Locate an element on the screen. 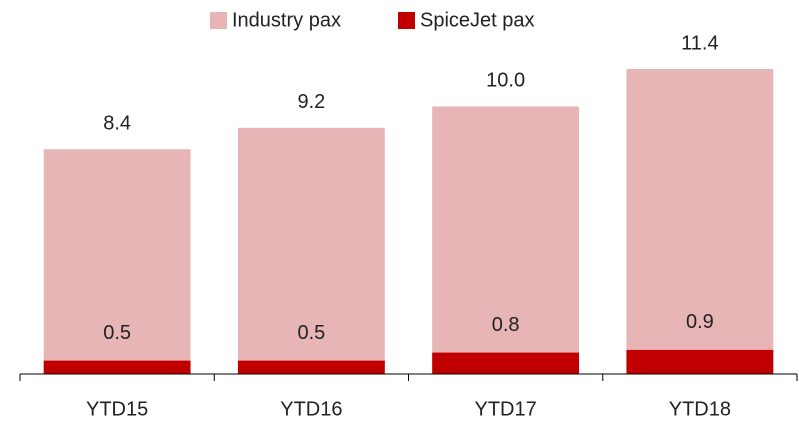 The width and height of the screenshot is (799, 422). value-label: 11.4 is located at coordinates (699, 43).